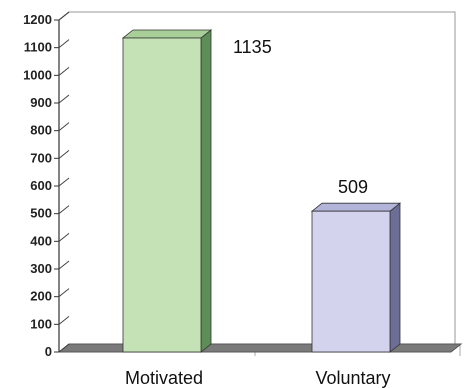  I want to click on y-tick-label: 400, so click(41, 240).